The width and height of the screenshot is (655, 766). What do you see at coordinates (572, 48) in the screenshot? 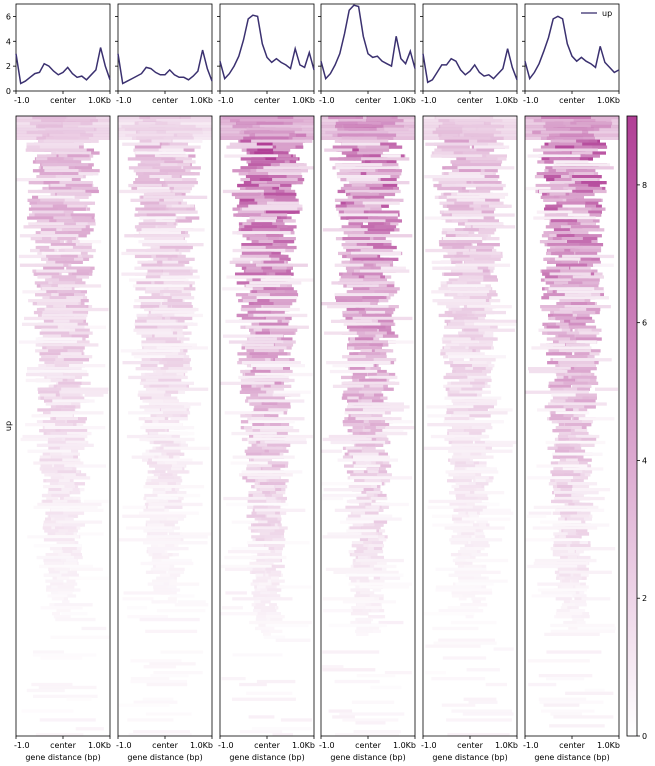
I see `profile-line` at bounding box center [572, 48].